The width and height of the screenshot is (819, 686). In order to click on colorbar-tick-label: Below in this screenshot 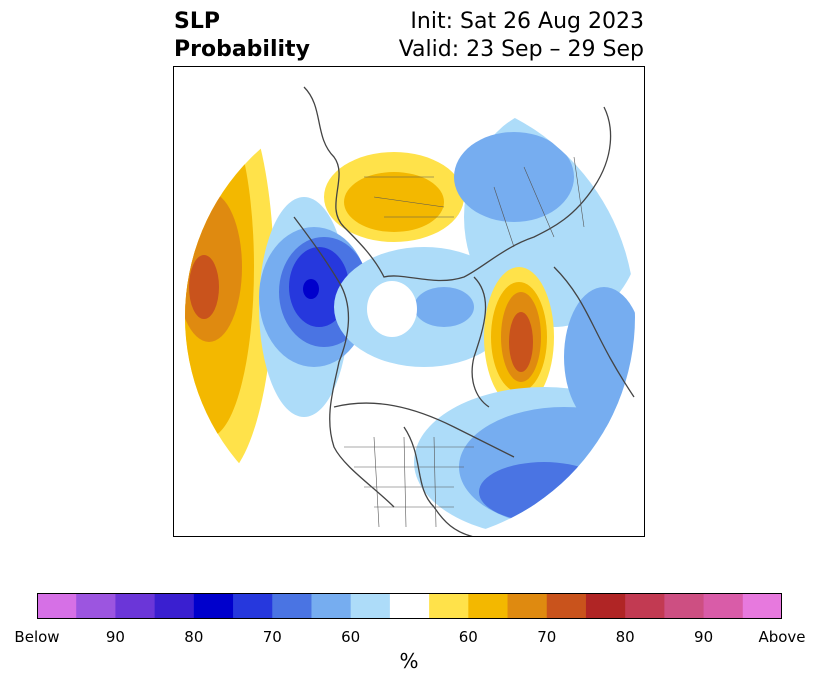, I will do `click(37, 637)`.